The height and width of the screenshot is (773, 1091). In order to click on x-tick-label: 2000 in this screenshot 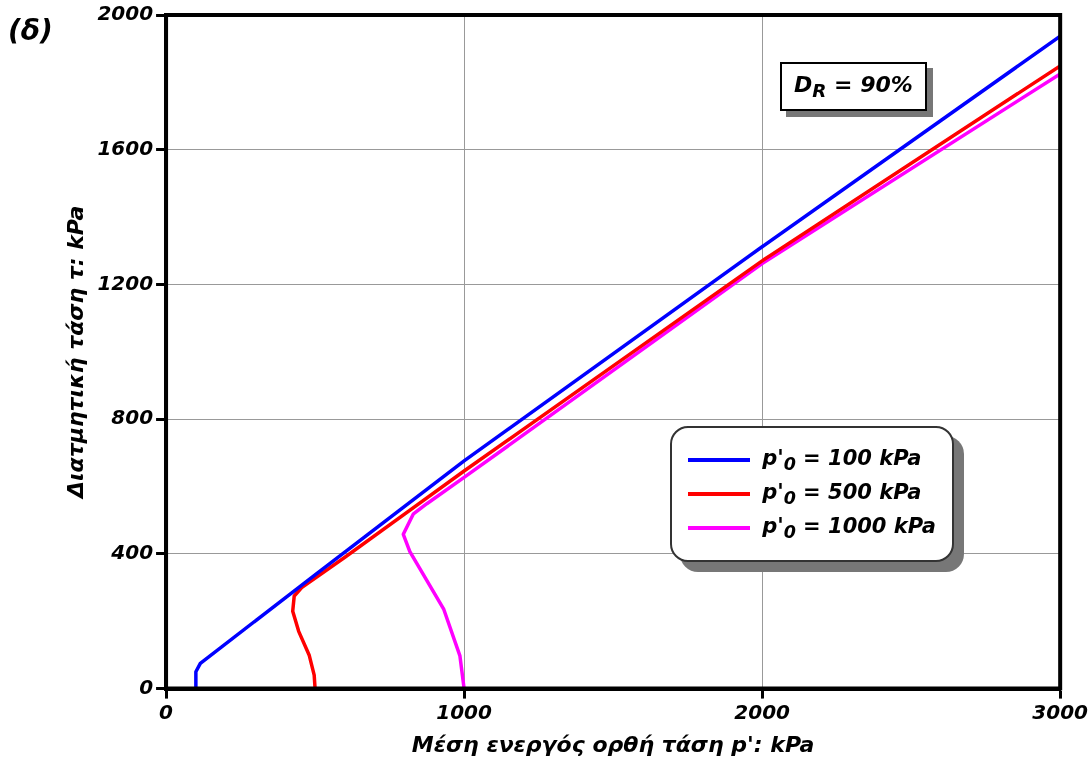, I will do `click(762, 711)`.